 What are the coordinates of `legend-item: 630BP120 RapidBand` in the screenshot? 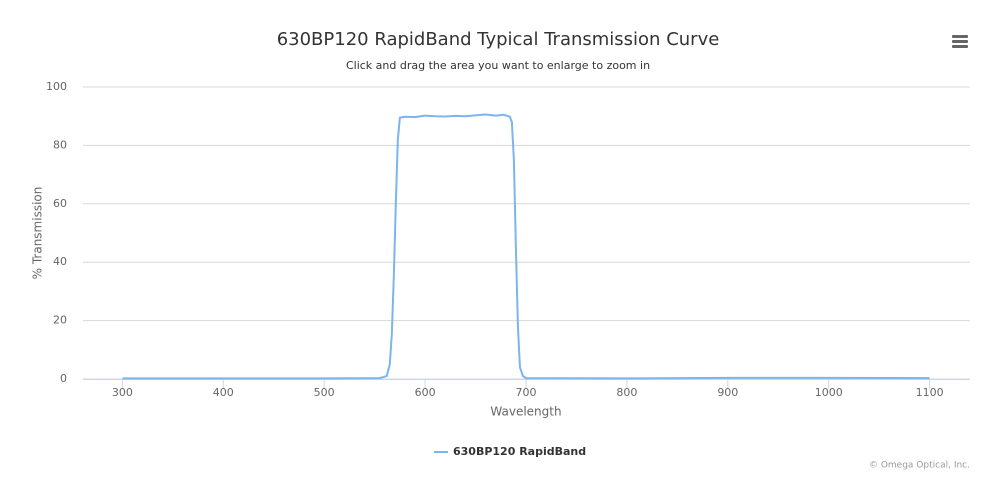 It's located at (510, 451).